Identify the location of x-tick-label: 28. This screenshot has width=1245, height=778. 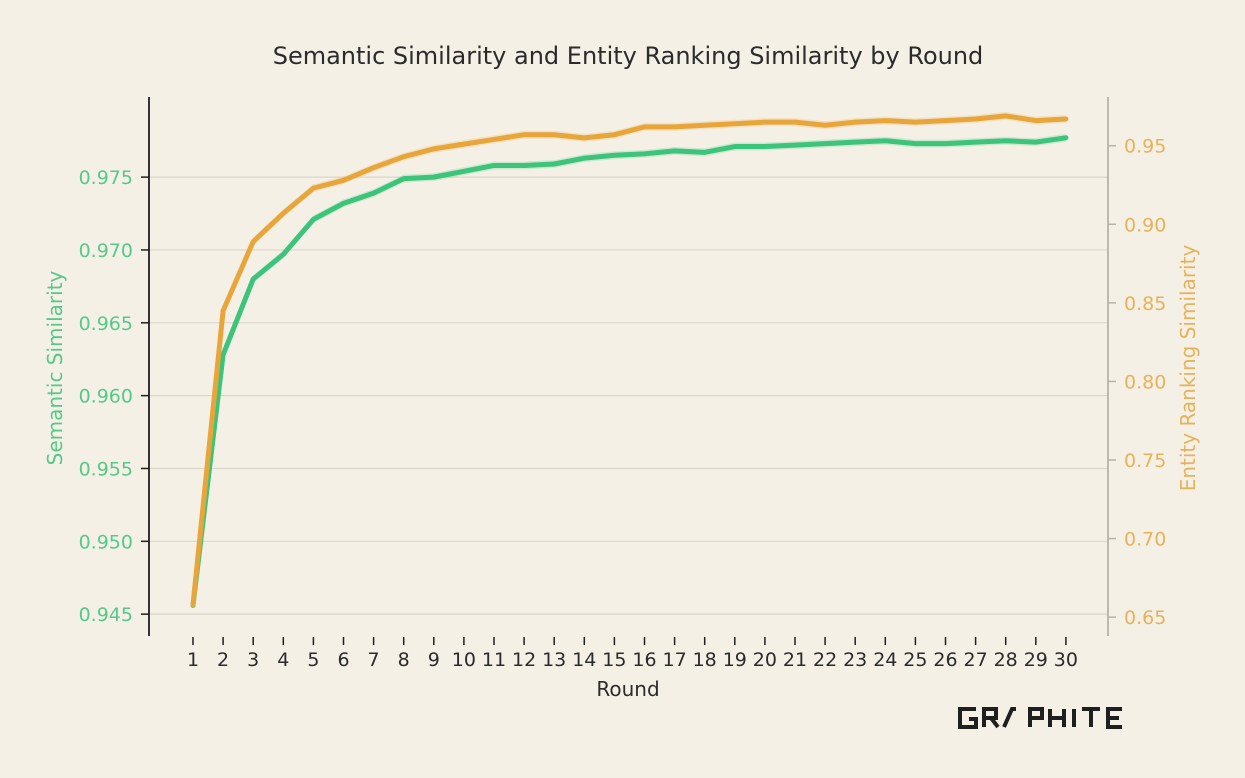
(1006, 660).